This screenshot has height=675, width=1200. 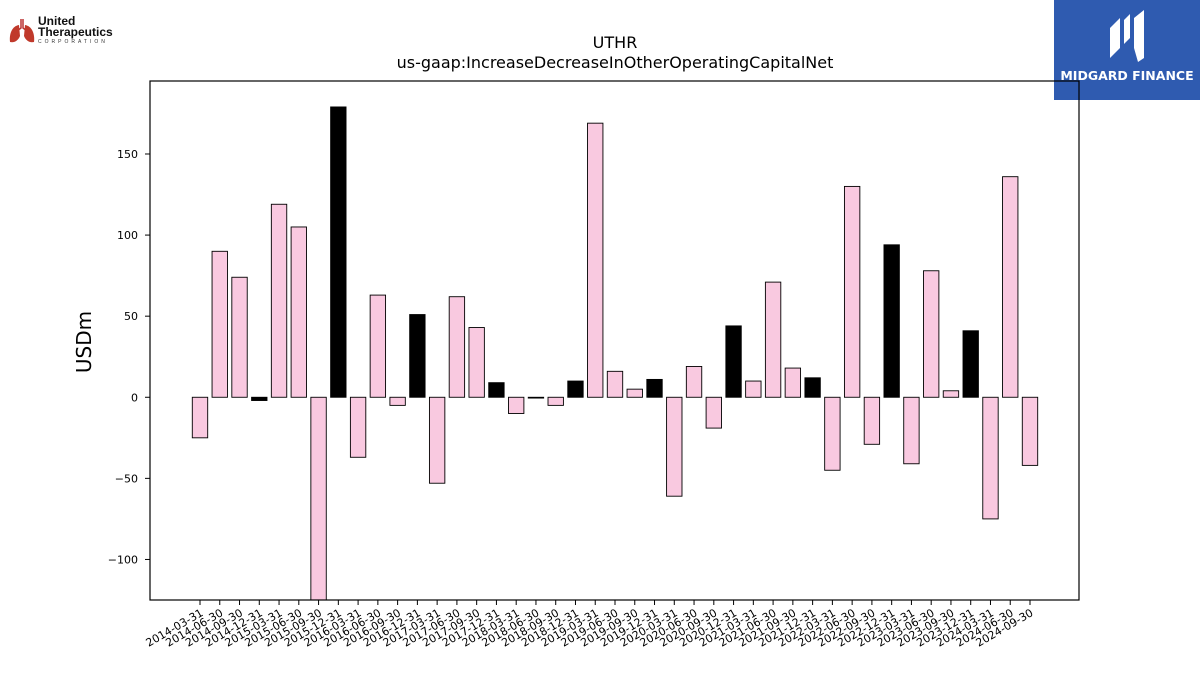 I want to click on y-axis: −100 −50 0 50 100 150, so click(x=129, y=357).